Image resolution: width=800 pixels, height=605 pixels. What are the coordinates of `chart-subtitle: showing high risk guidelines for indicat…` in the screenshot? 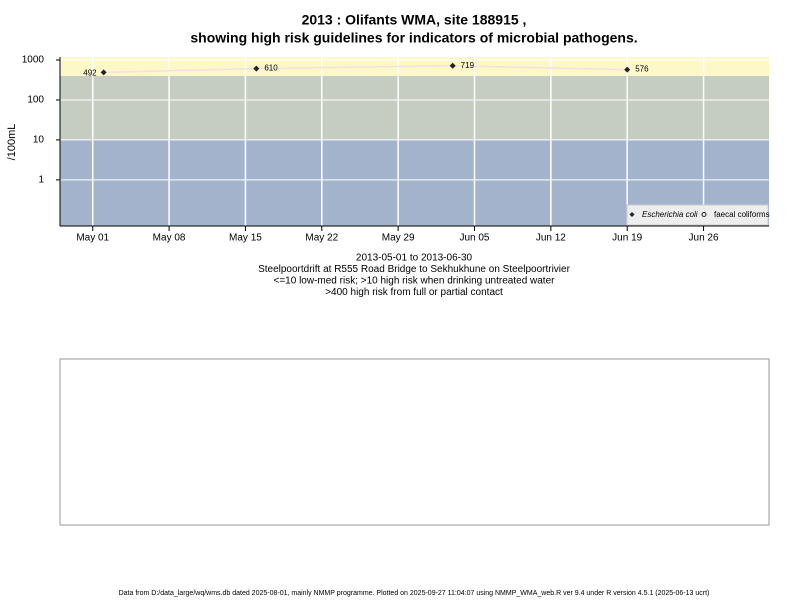 It's located at (413, 38).